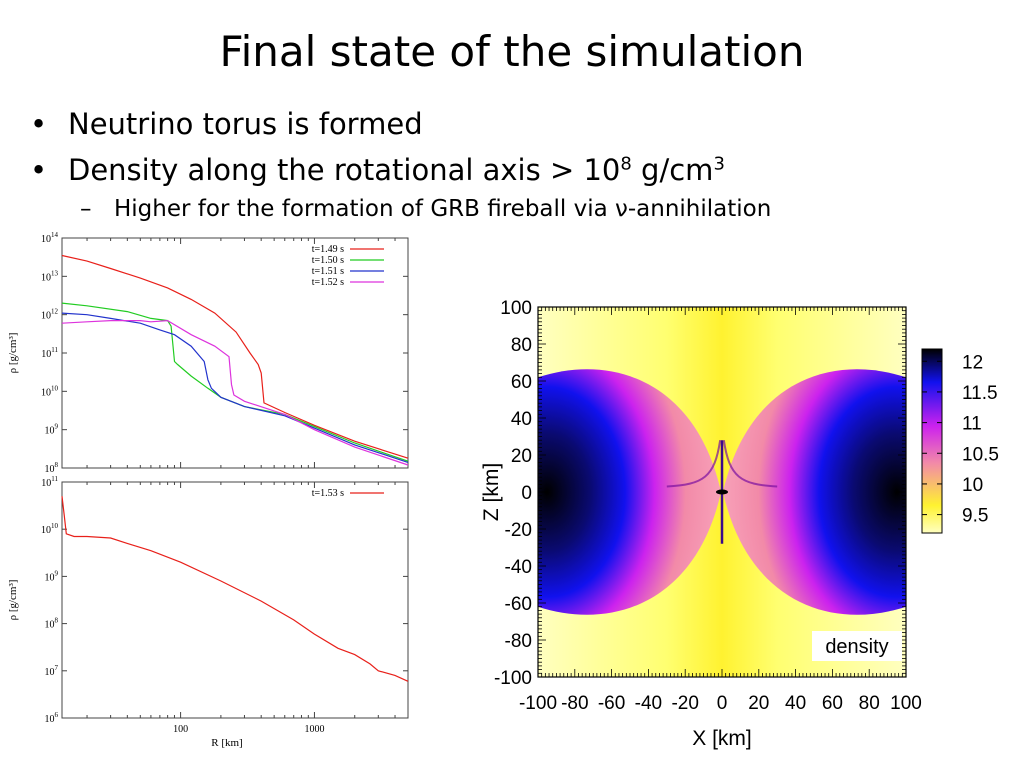 This screenshot has width=1024, height=768. Describe the element at coordinates (719, 164) in the screenshot. I see `unit-exponent: 3` at that location.